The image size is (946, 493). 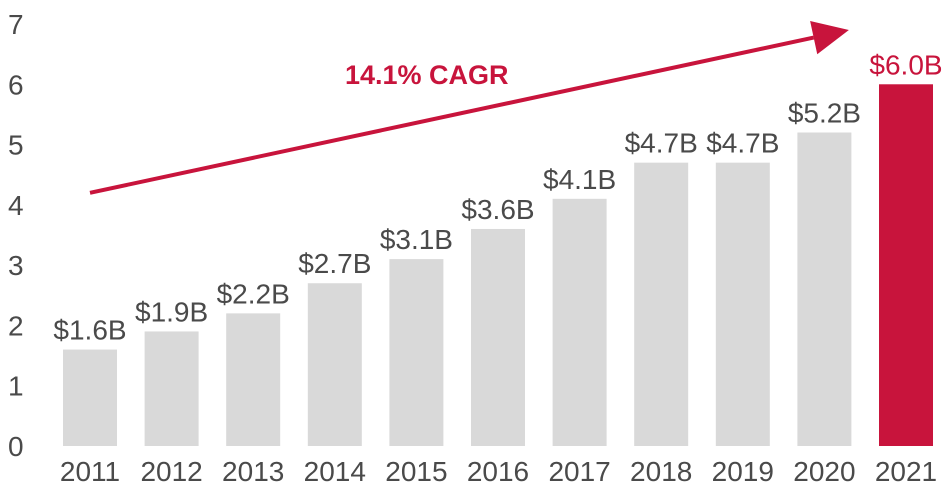 What do you see at coordinates (16, 24) in the screenshot?
I see `y-tick-label: 7` at bounding box center [16, 24].